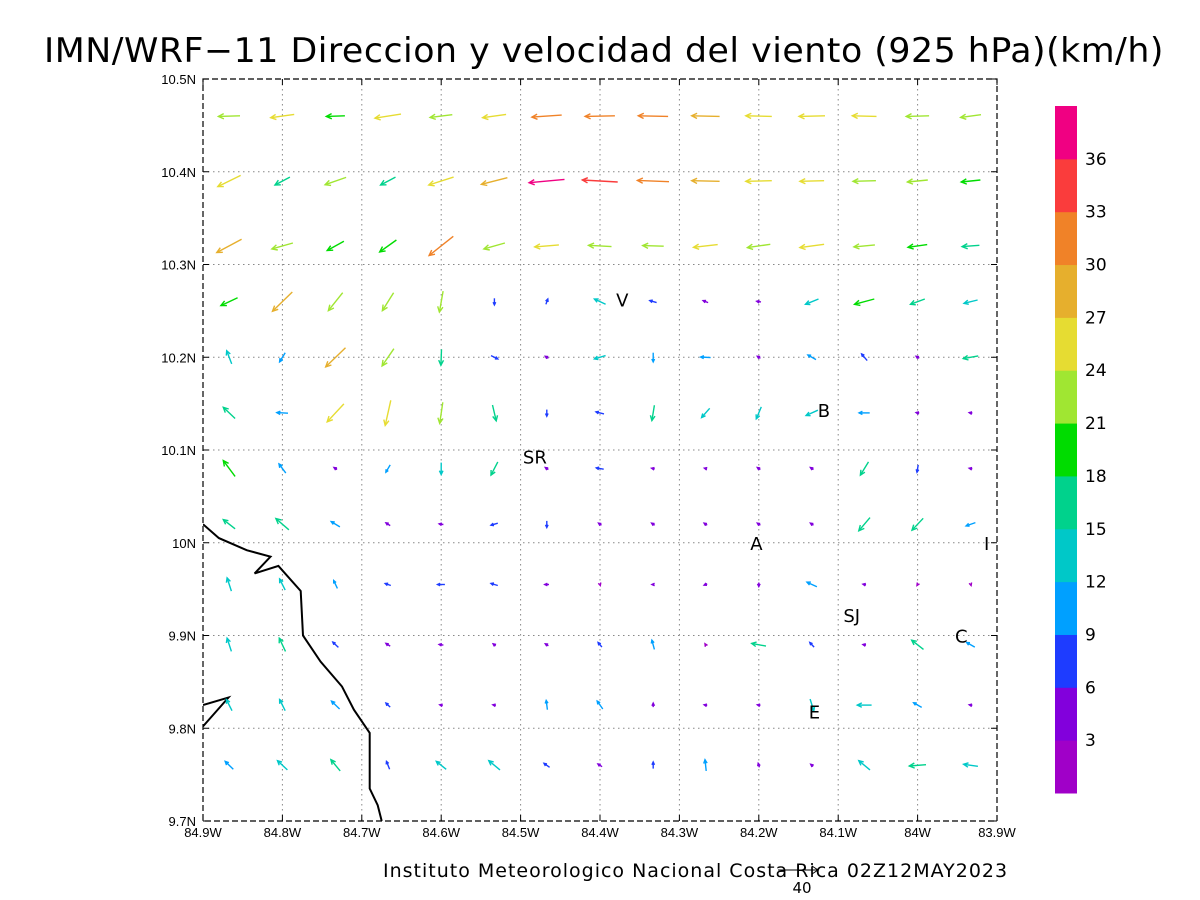 This screenshot has height=900, width=1200. Describe the element at coordinates (178, 450) in the screenshot. I see `lat-tick-label: 10.1N` at that location.